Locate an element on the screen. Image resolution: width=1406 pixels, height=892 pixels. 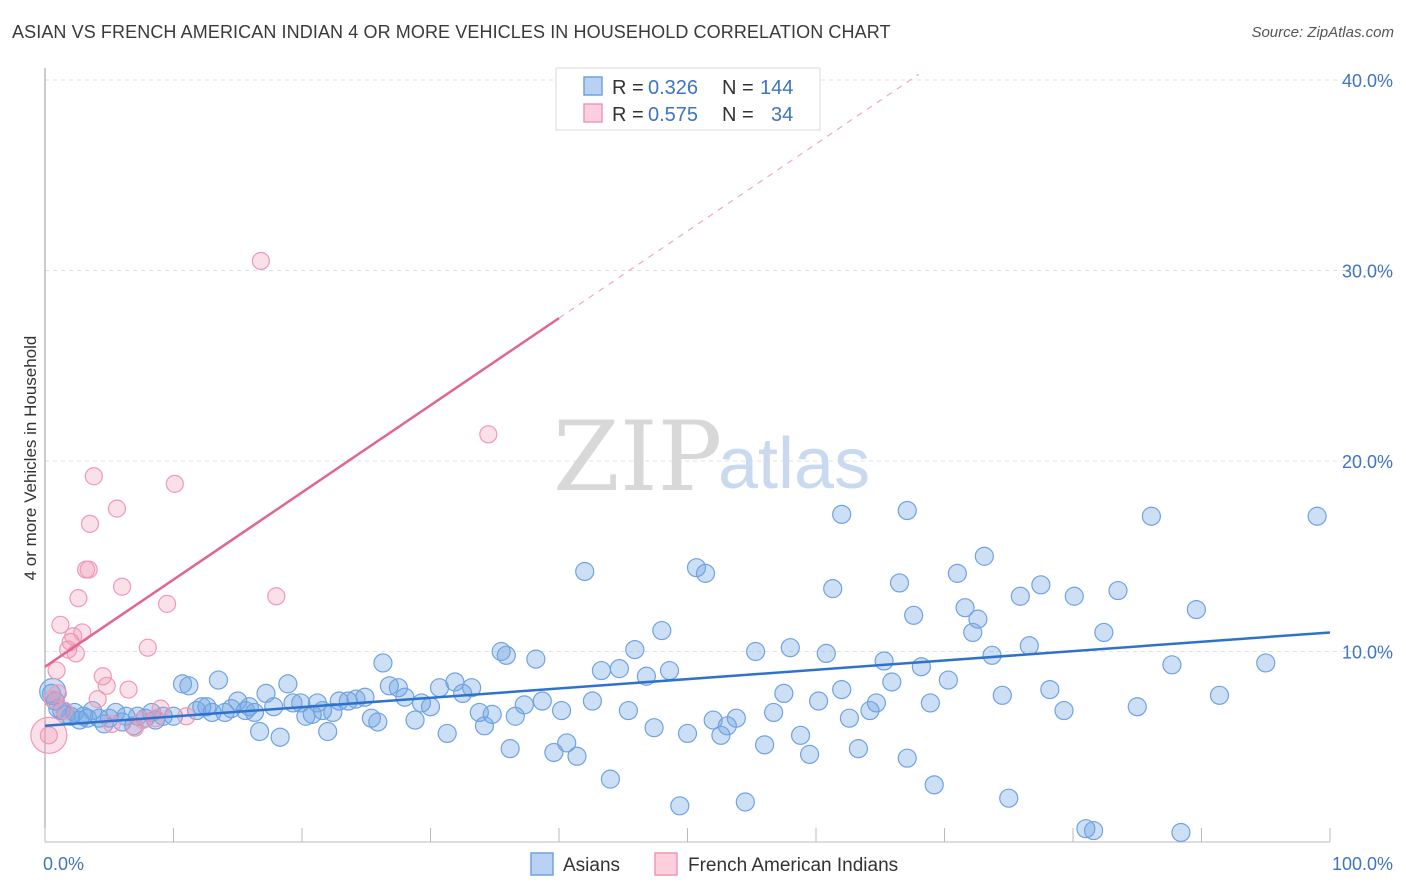
legend-r-value-french: 0.575 is located at coordinates (673, 115).